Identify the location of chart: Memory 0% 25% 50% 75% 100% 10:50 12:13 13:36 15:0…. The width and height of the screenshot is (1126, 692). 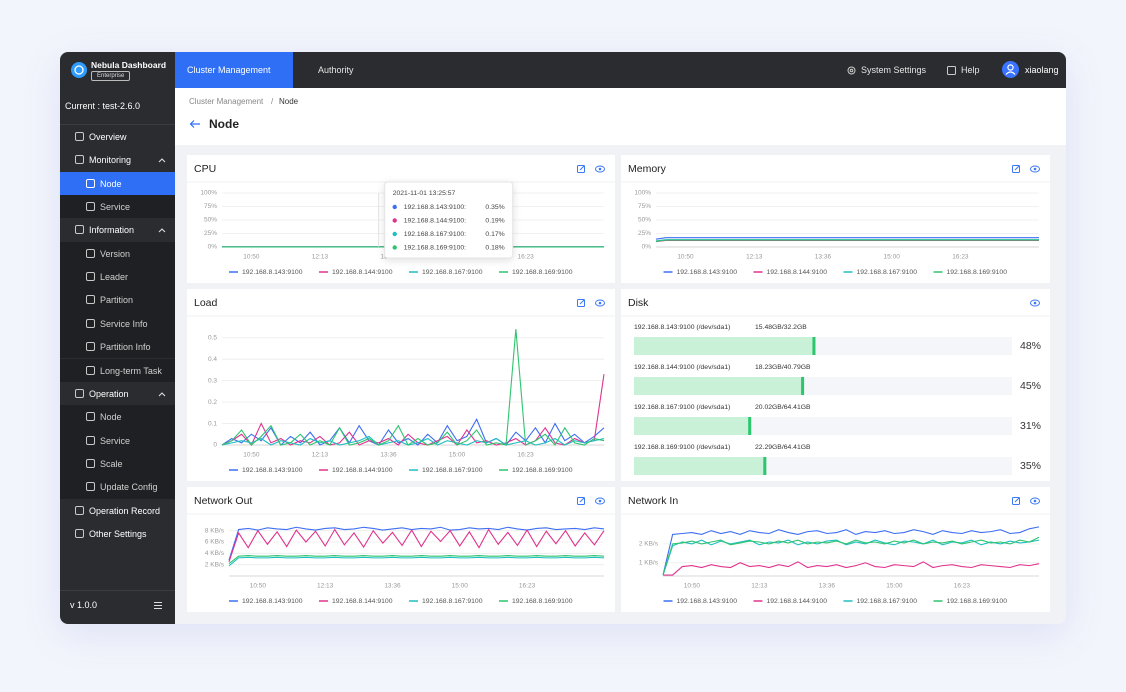
(835, 219).